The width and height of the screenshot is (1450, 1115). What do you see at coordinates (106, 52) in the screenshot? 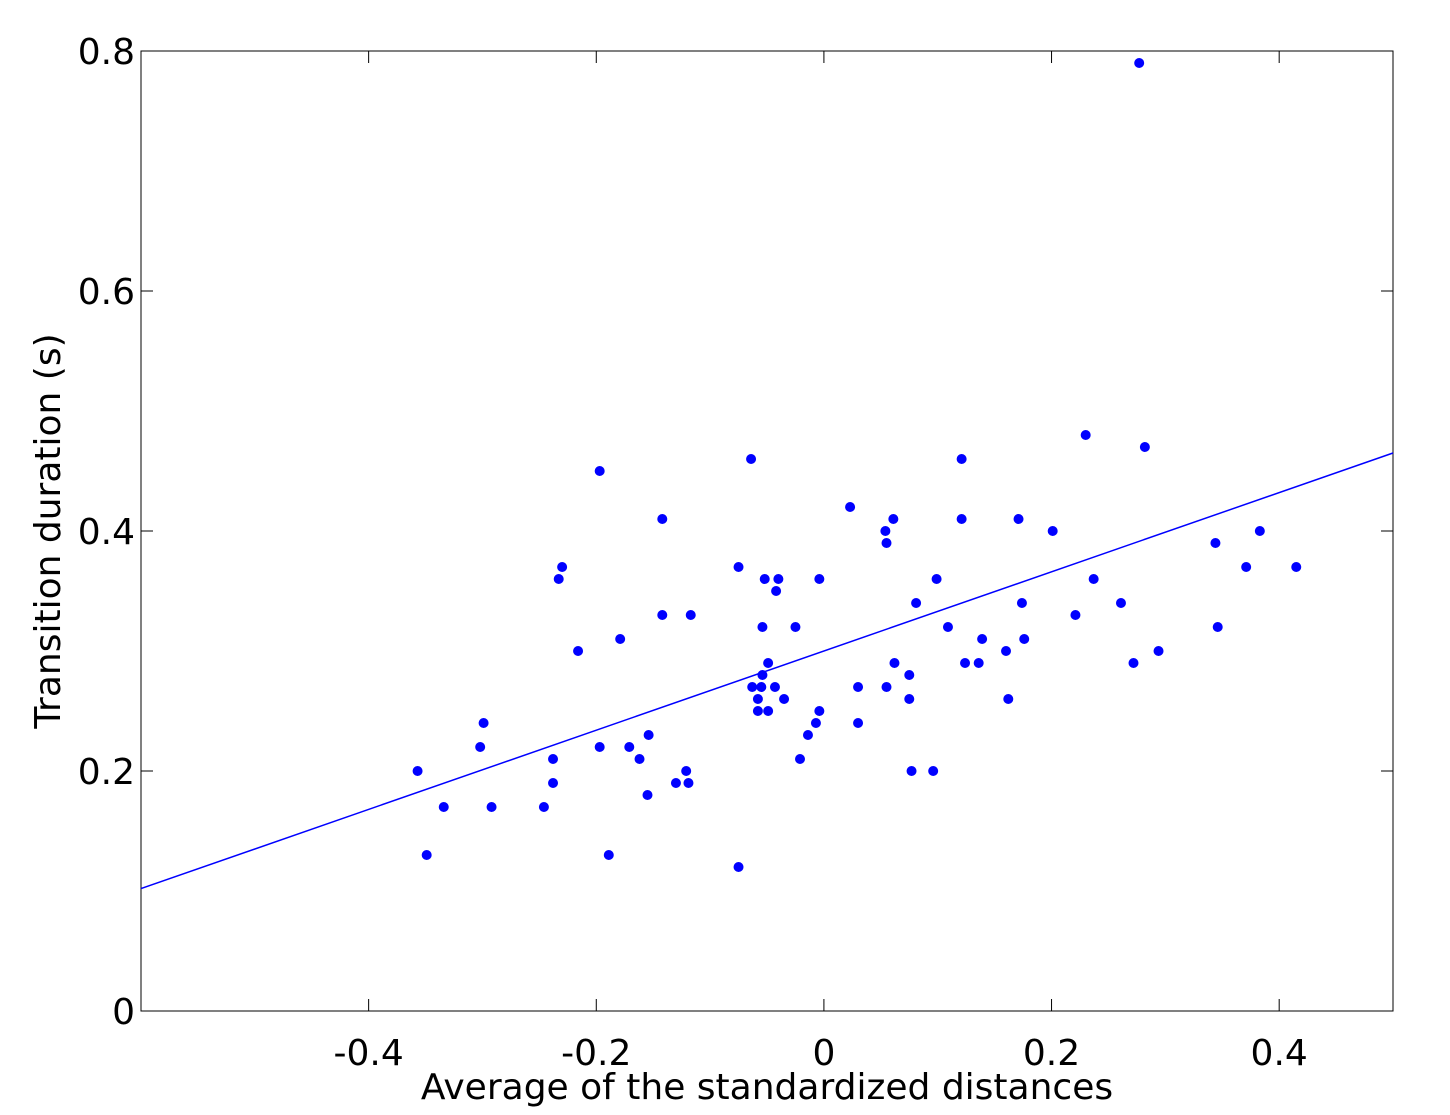
I see `y-tick-label: 0.8` at bounding box center [106, 52].